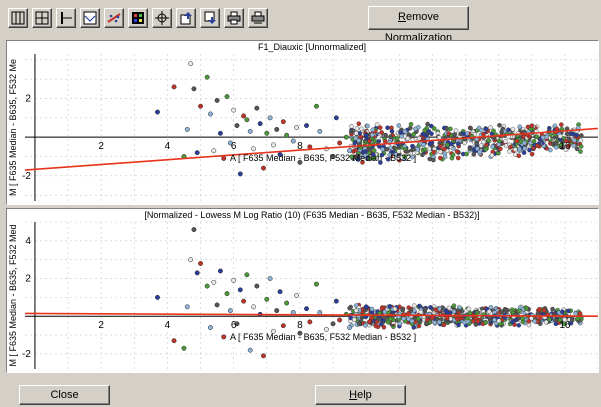  I want to click on help-button: Help, so click(360, 395).